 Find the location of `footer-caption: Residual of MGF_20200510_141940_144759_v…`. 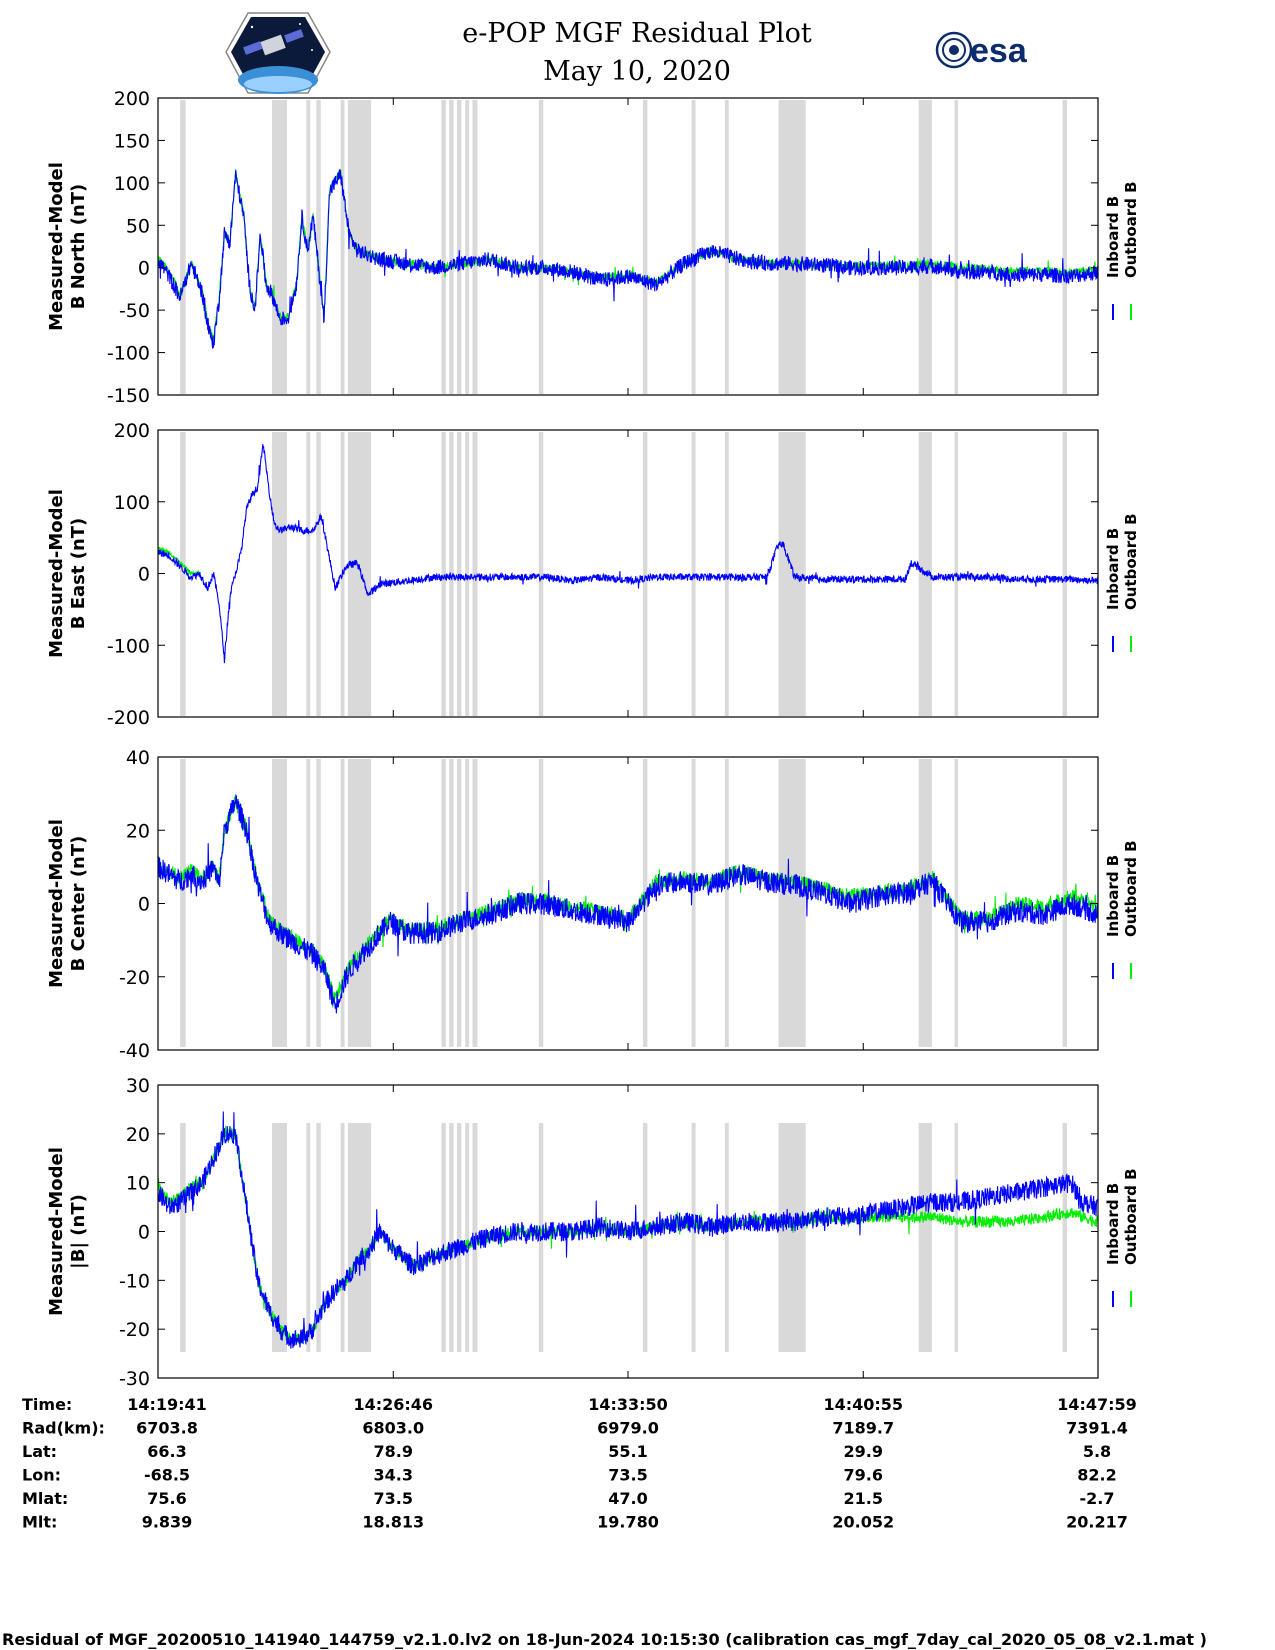

footer-caption: Residual of MGF_20200510_141940_144759_v… is located at coordinates (604, 1639).